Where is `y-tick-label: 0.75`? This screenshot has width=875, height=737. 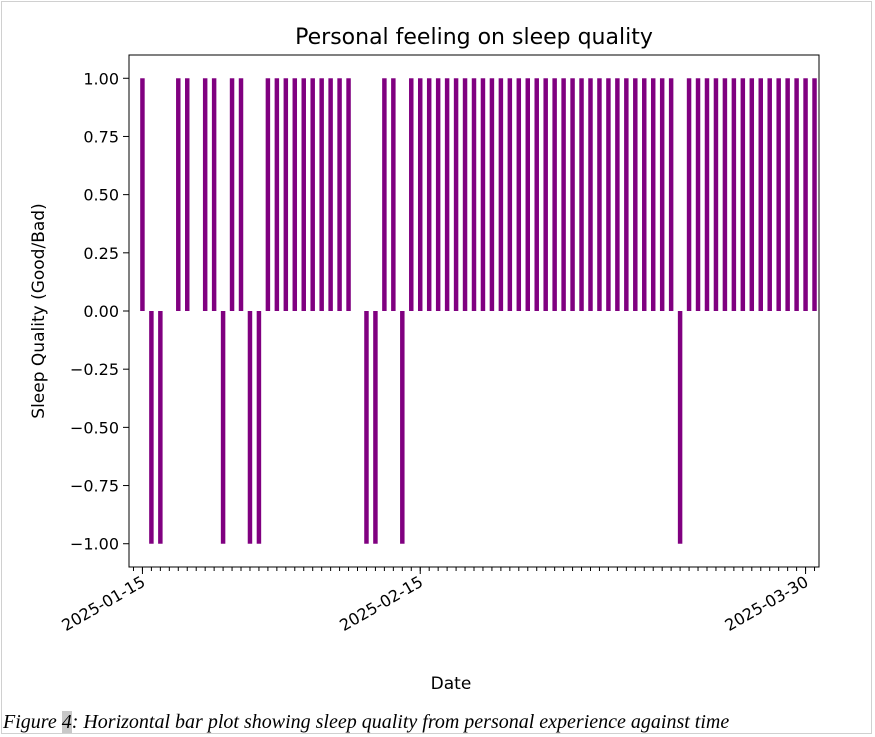 y-tick-label: 0.75 is located at coordinates (101, 136).